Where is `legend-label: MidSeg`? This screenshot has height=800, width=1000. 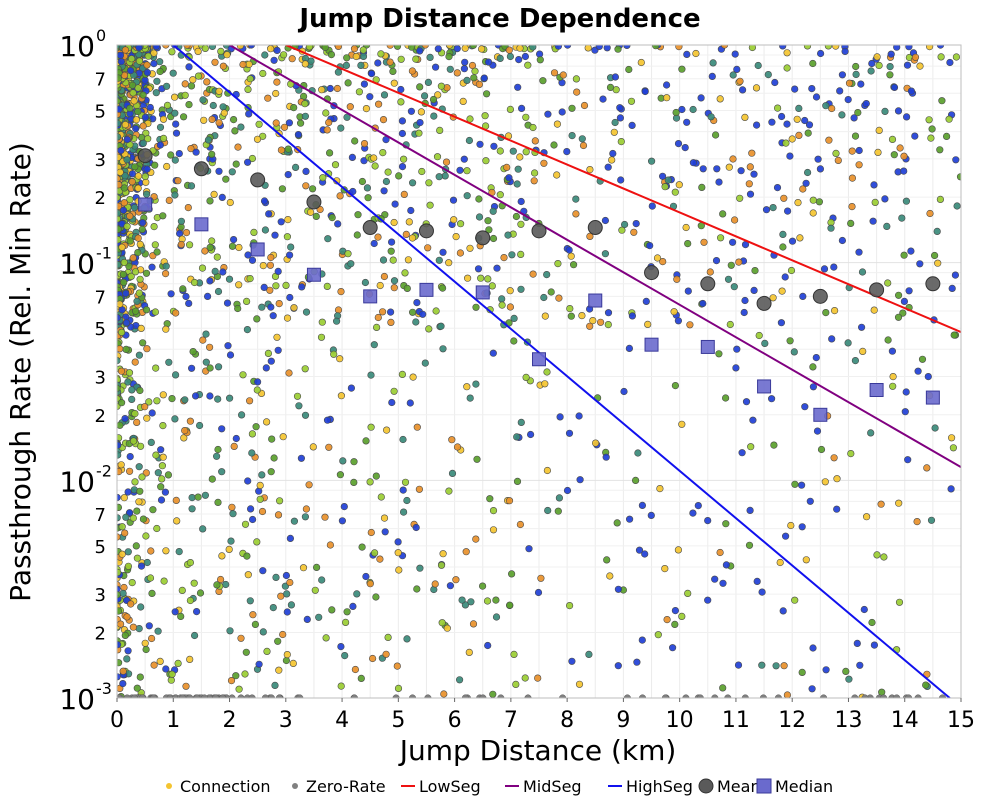 legend-label: MidSeg is located at coordinates (552, 786).